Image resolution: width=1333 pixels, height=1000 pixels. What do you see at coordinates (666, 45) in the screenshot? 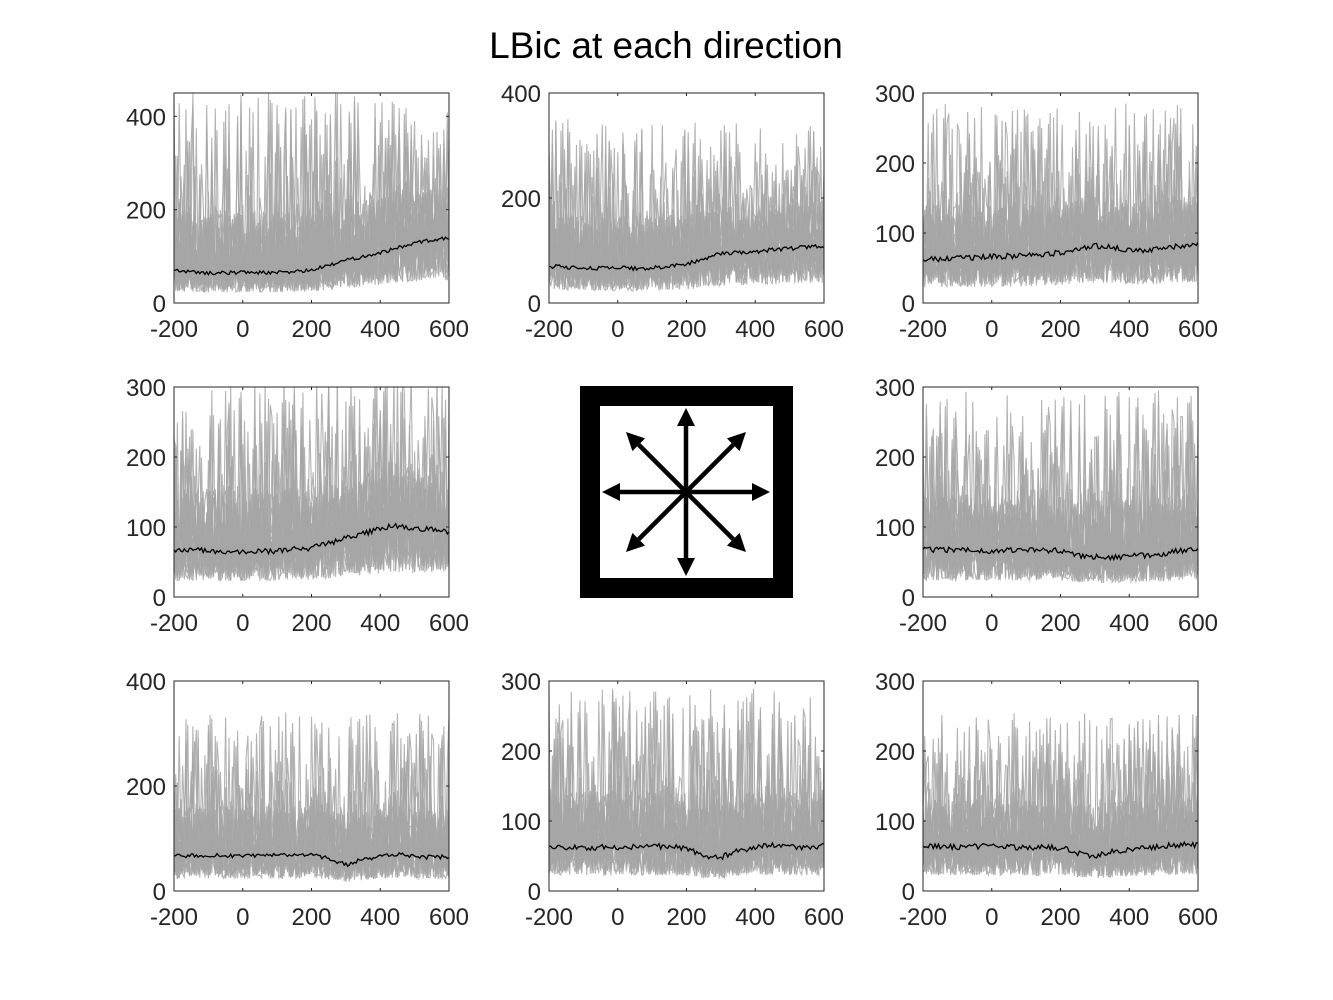
I see `figure-title: LBic at each direction` at bounding box center [666, 45].